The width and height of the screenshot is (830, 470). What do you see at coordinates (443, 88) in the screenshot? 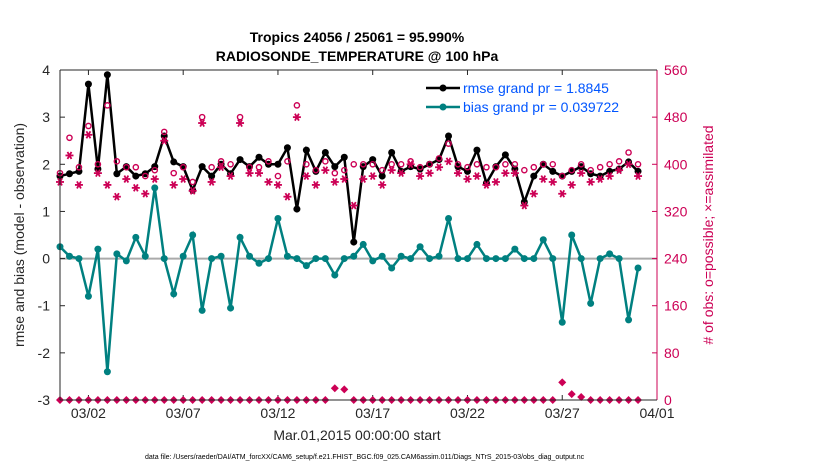
I see `legend-rmse-marker` at bounding box center [443, 88].